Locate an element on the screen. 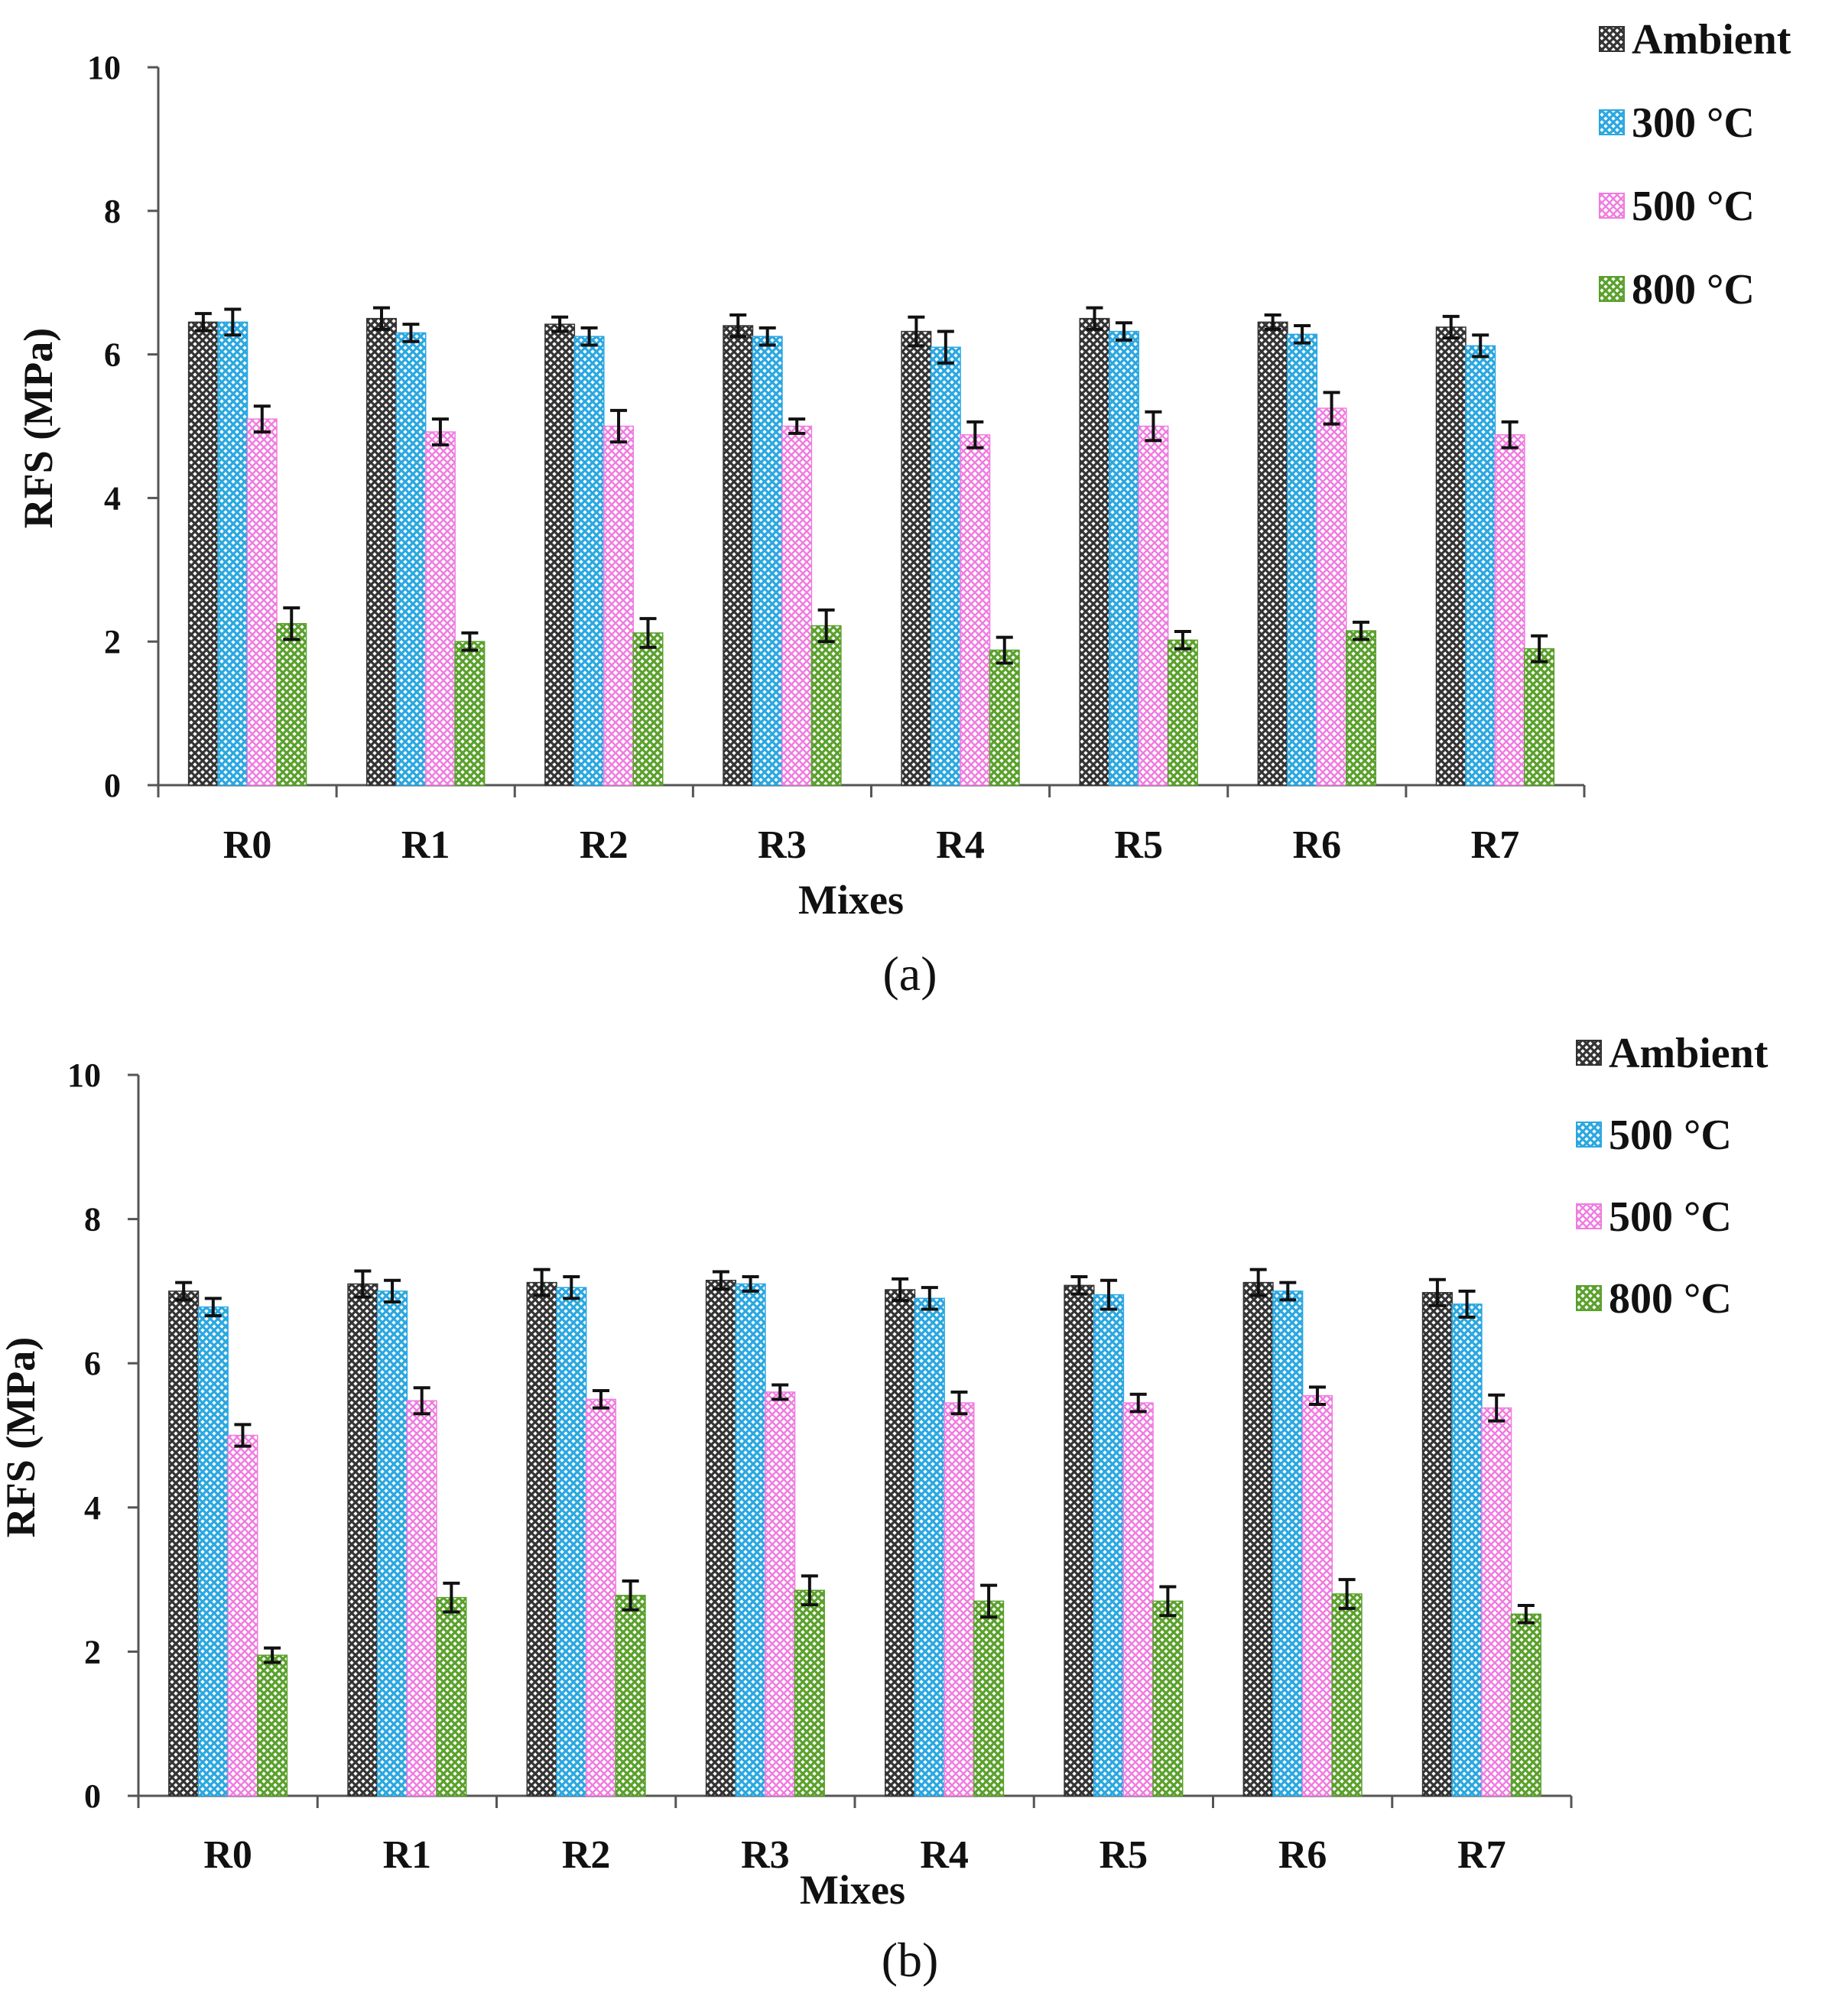  x-tick-label: R6 is located at coordinates (1302, 1855).